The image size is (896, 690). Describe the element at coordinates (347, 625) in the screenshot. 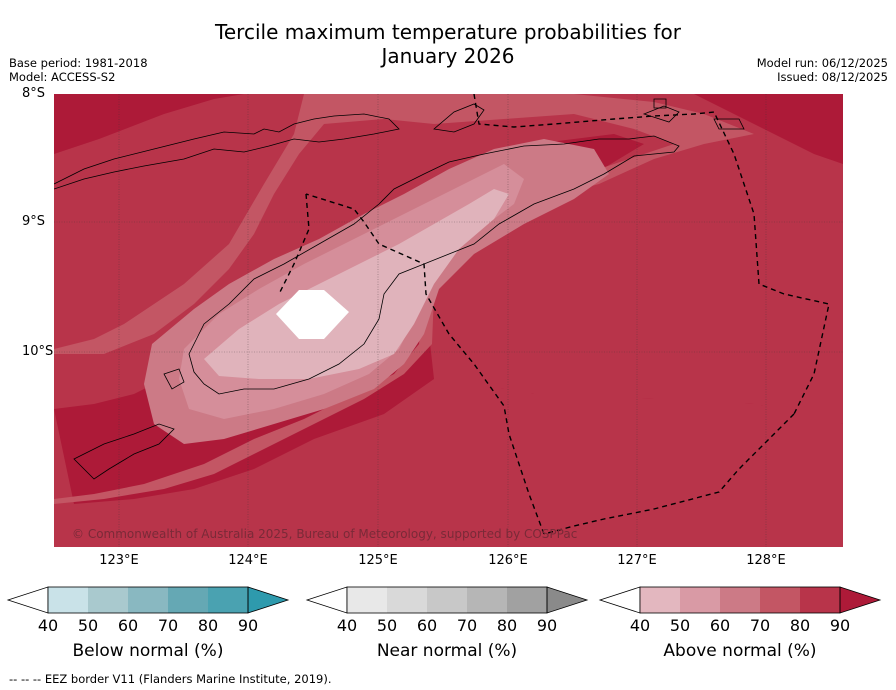

I see `cb-near-tick-40: 40` at that location.